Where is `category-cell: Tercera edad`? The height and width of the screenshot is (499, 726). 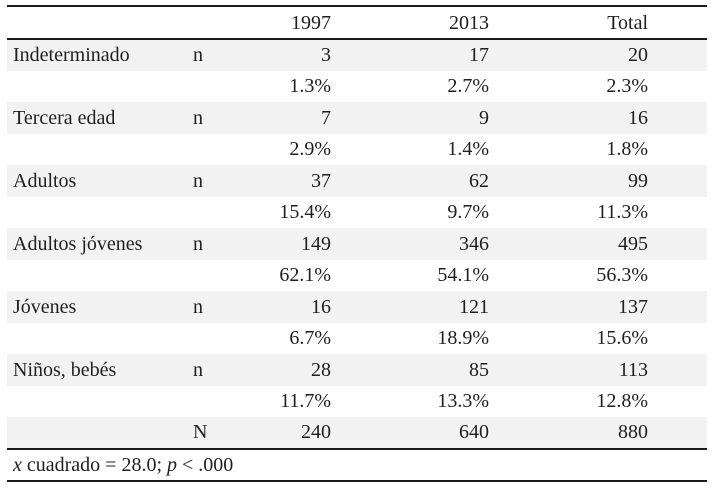 category-cell: Tercera edad is located at coordinates (64, 117).